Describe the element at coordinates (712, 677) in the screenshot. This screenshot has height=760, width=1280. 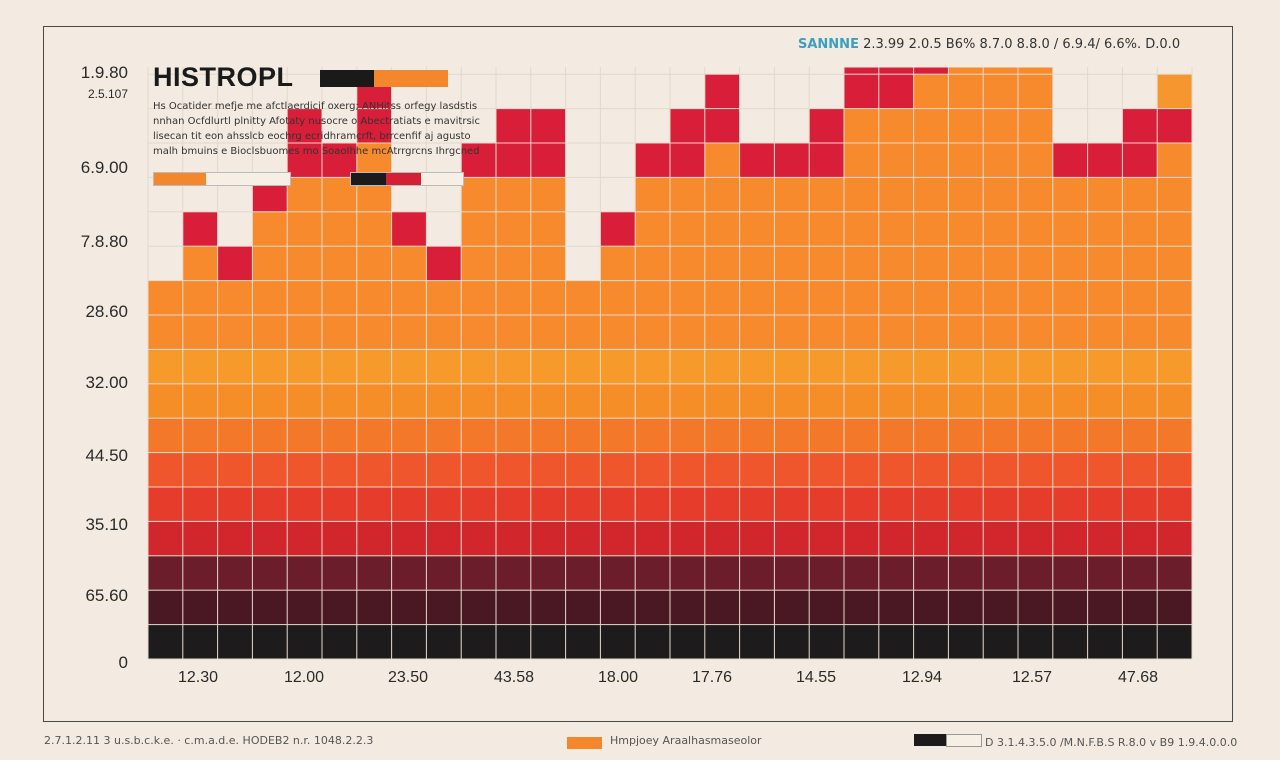
I see `x-tick-label: 17.76` at that location.